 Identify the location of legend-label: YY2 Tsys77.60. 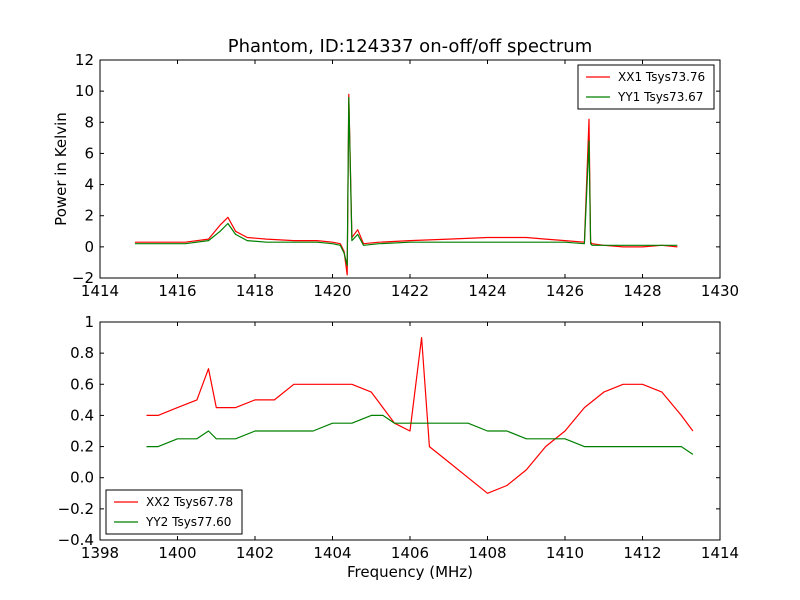
(188, 522).